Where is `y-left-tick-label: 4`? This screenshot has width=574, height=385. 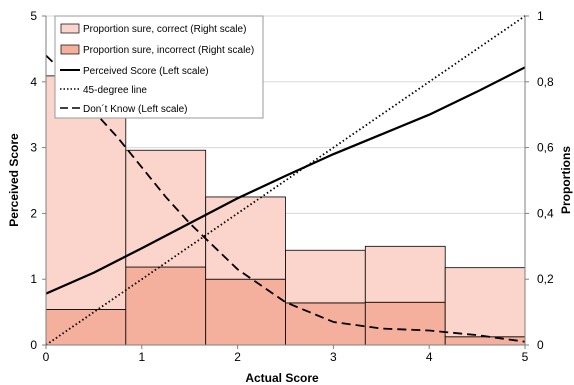 y-left-tick-label: 4 is located at coordinates (33, 82).